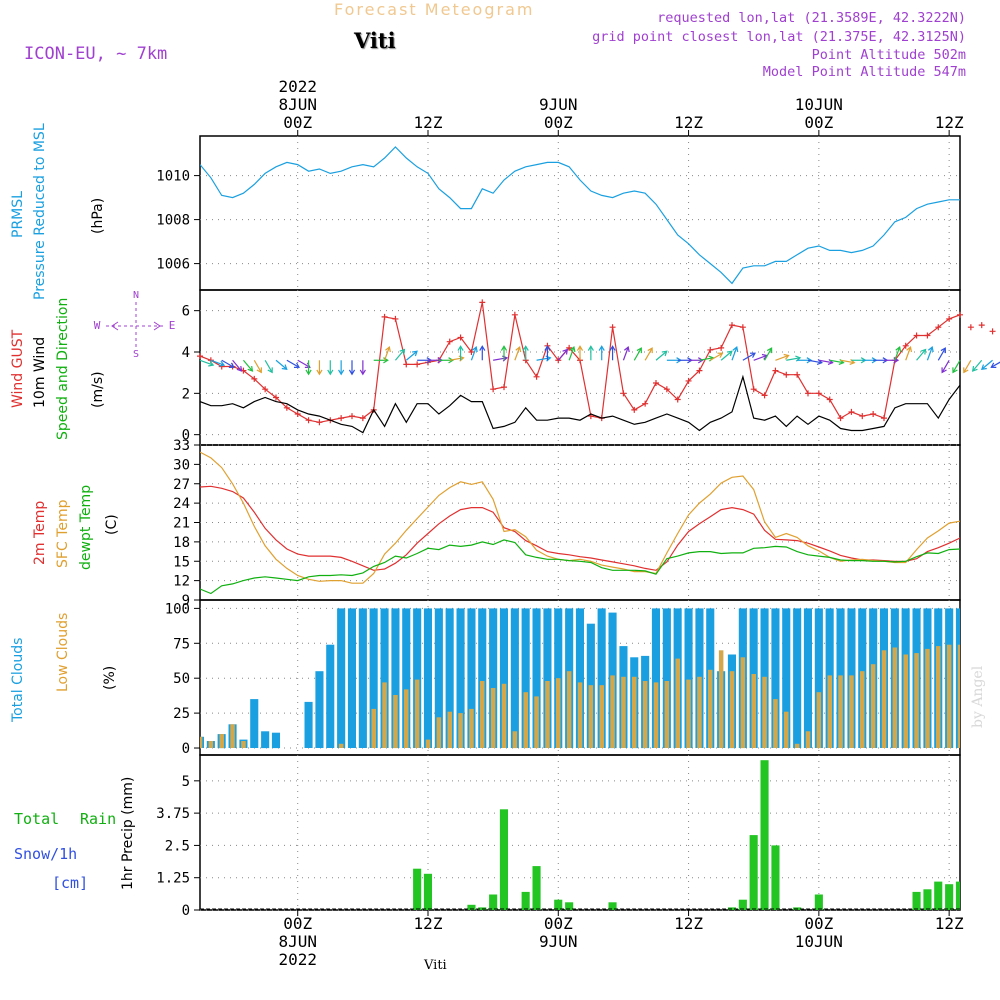 This screenshot has width=1000, height=1000. Describe the element at coordinates (888, 55) in the screenshot. I see `point-altitude: Point Altitude 502m` at that location.